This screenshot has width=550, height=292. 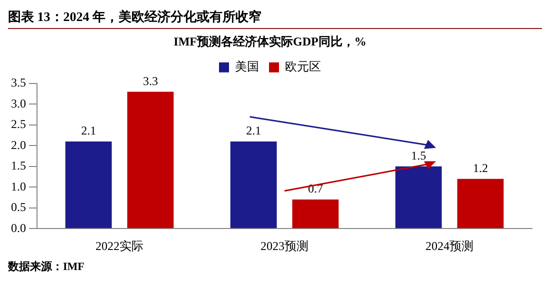 What do you see at coordinates (275, 18) in the screenshot?
I see `chart-subtitle: 图表 13：2024 年，美欧经济分化或有所收窄` at bounding box center [275, 18].